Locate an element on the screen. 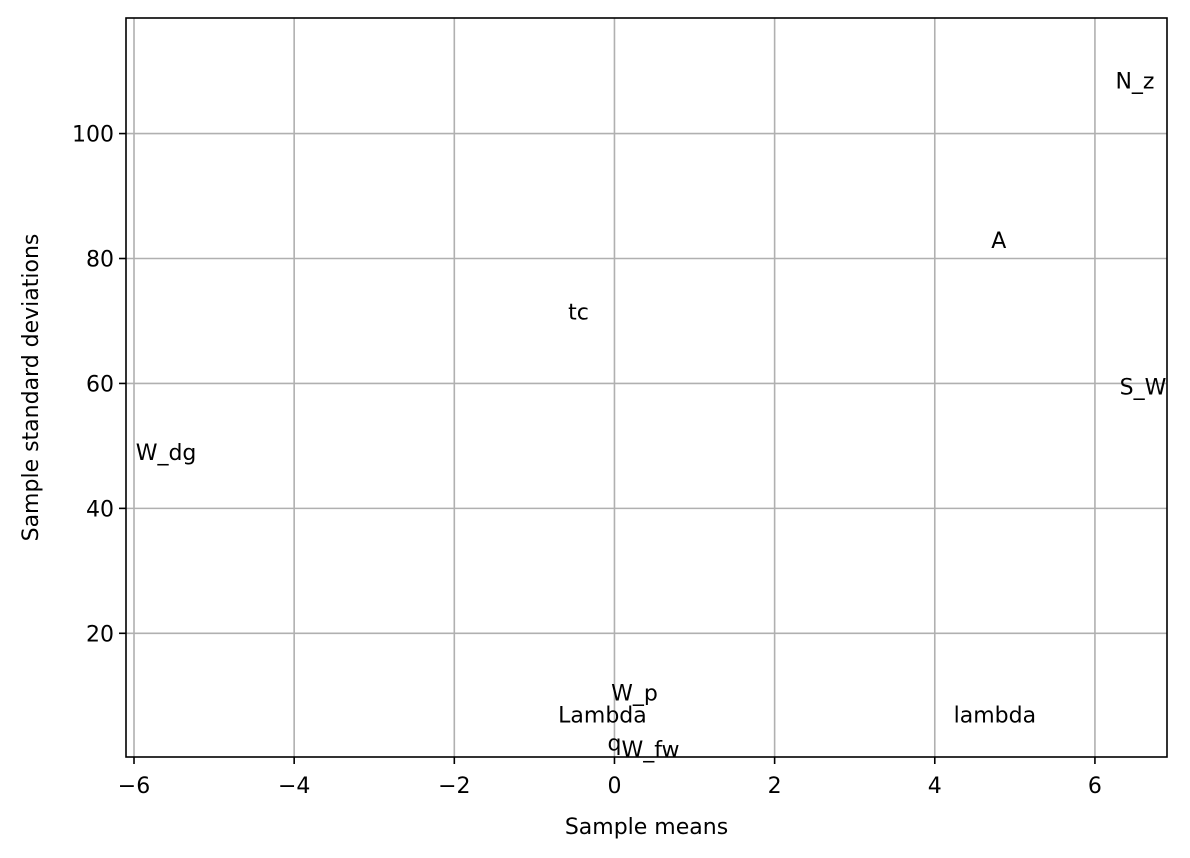  point-label-w-p: W_p is located at coordinates (634, 694).